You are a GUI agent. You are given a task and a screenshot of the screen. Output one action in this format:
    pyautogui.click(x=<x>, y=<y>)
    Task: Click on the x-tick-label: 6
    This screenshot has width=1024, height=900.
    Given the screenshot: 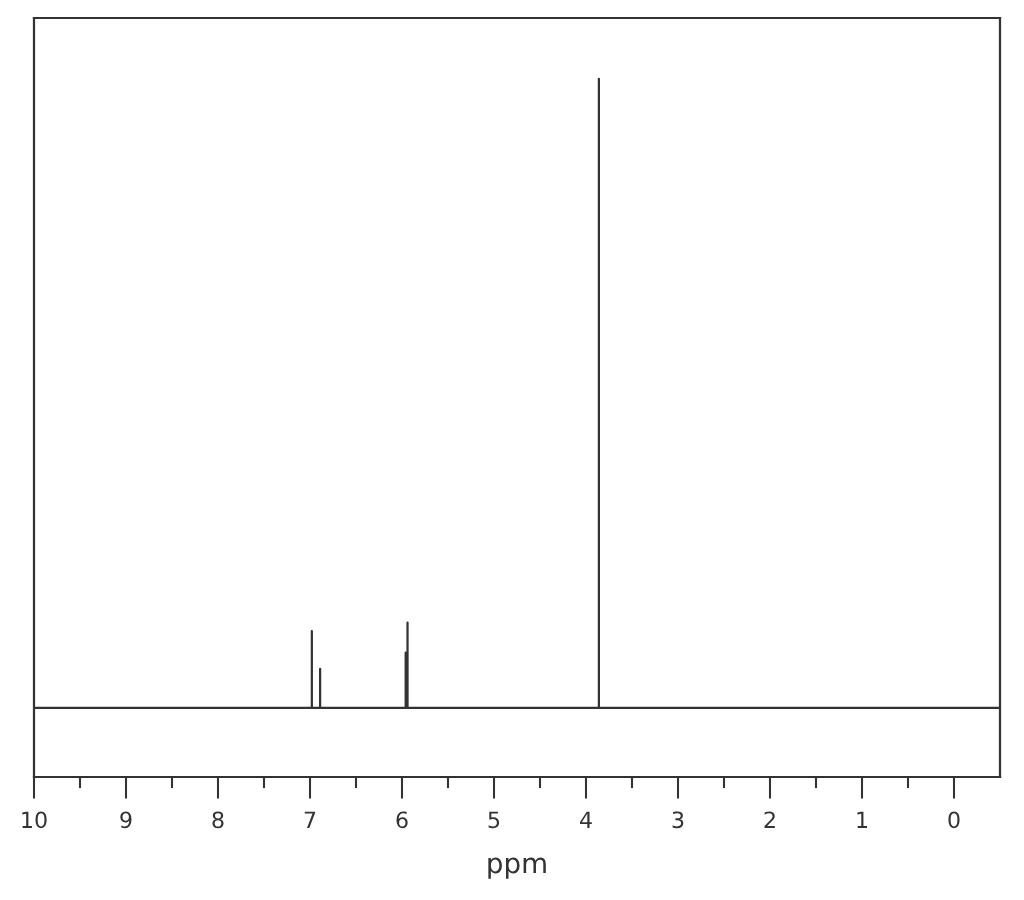 What is the action you would take?
    pyautogui.click(x=402, y=820)
    